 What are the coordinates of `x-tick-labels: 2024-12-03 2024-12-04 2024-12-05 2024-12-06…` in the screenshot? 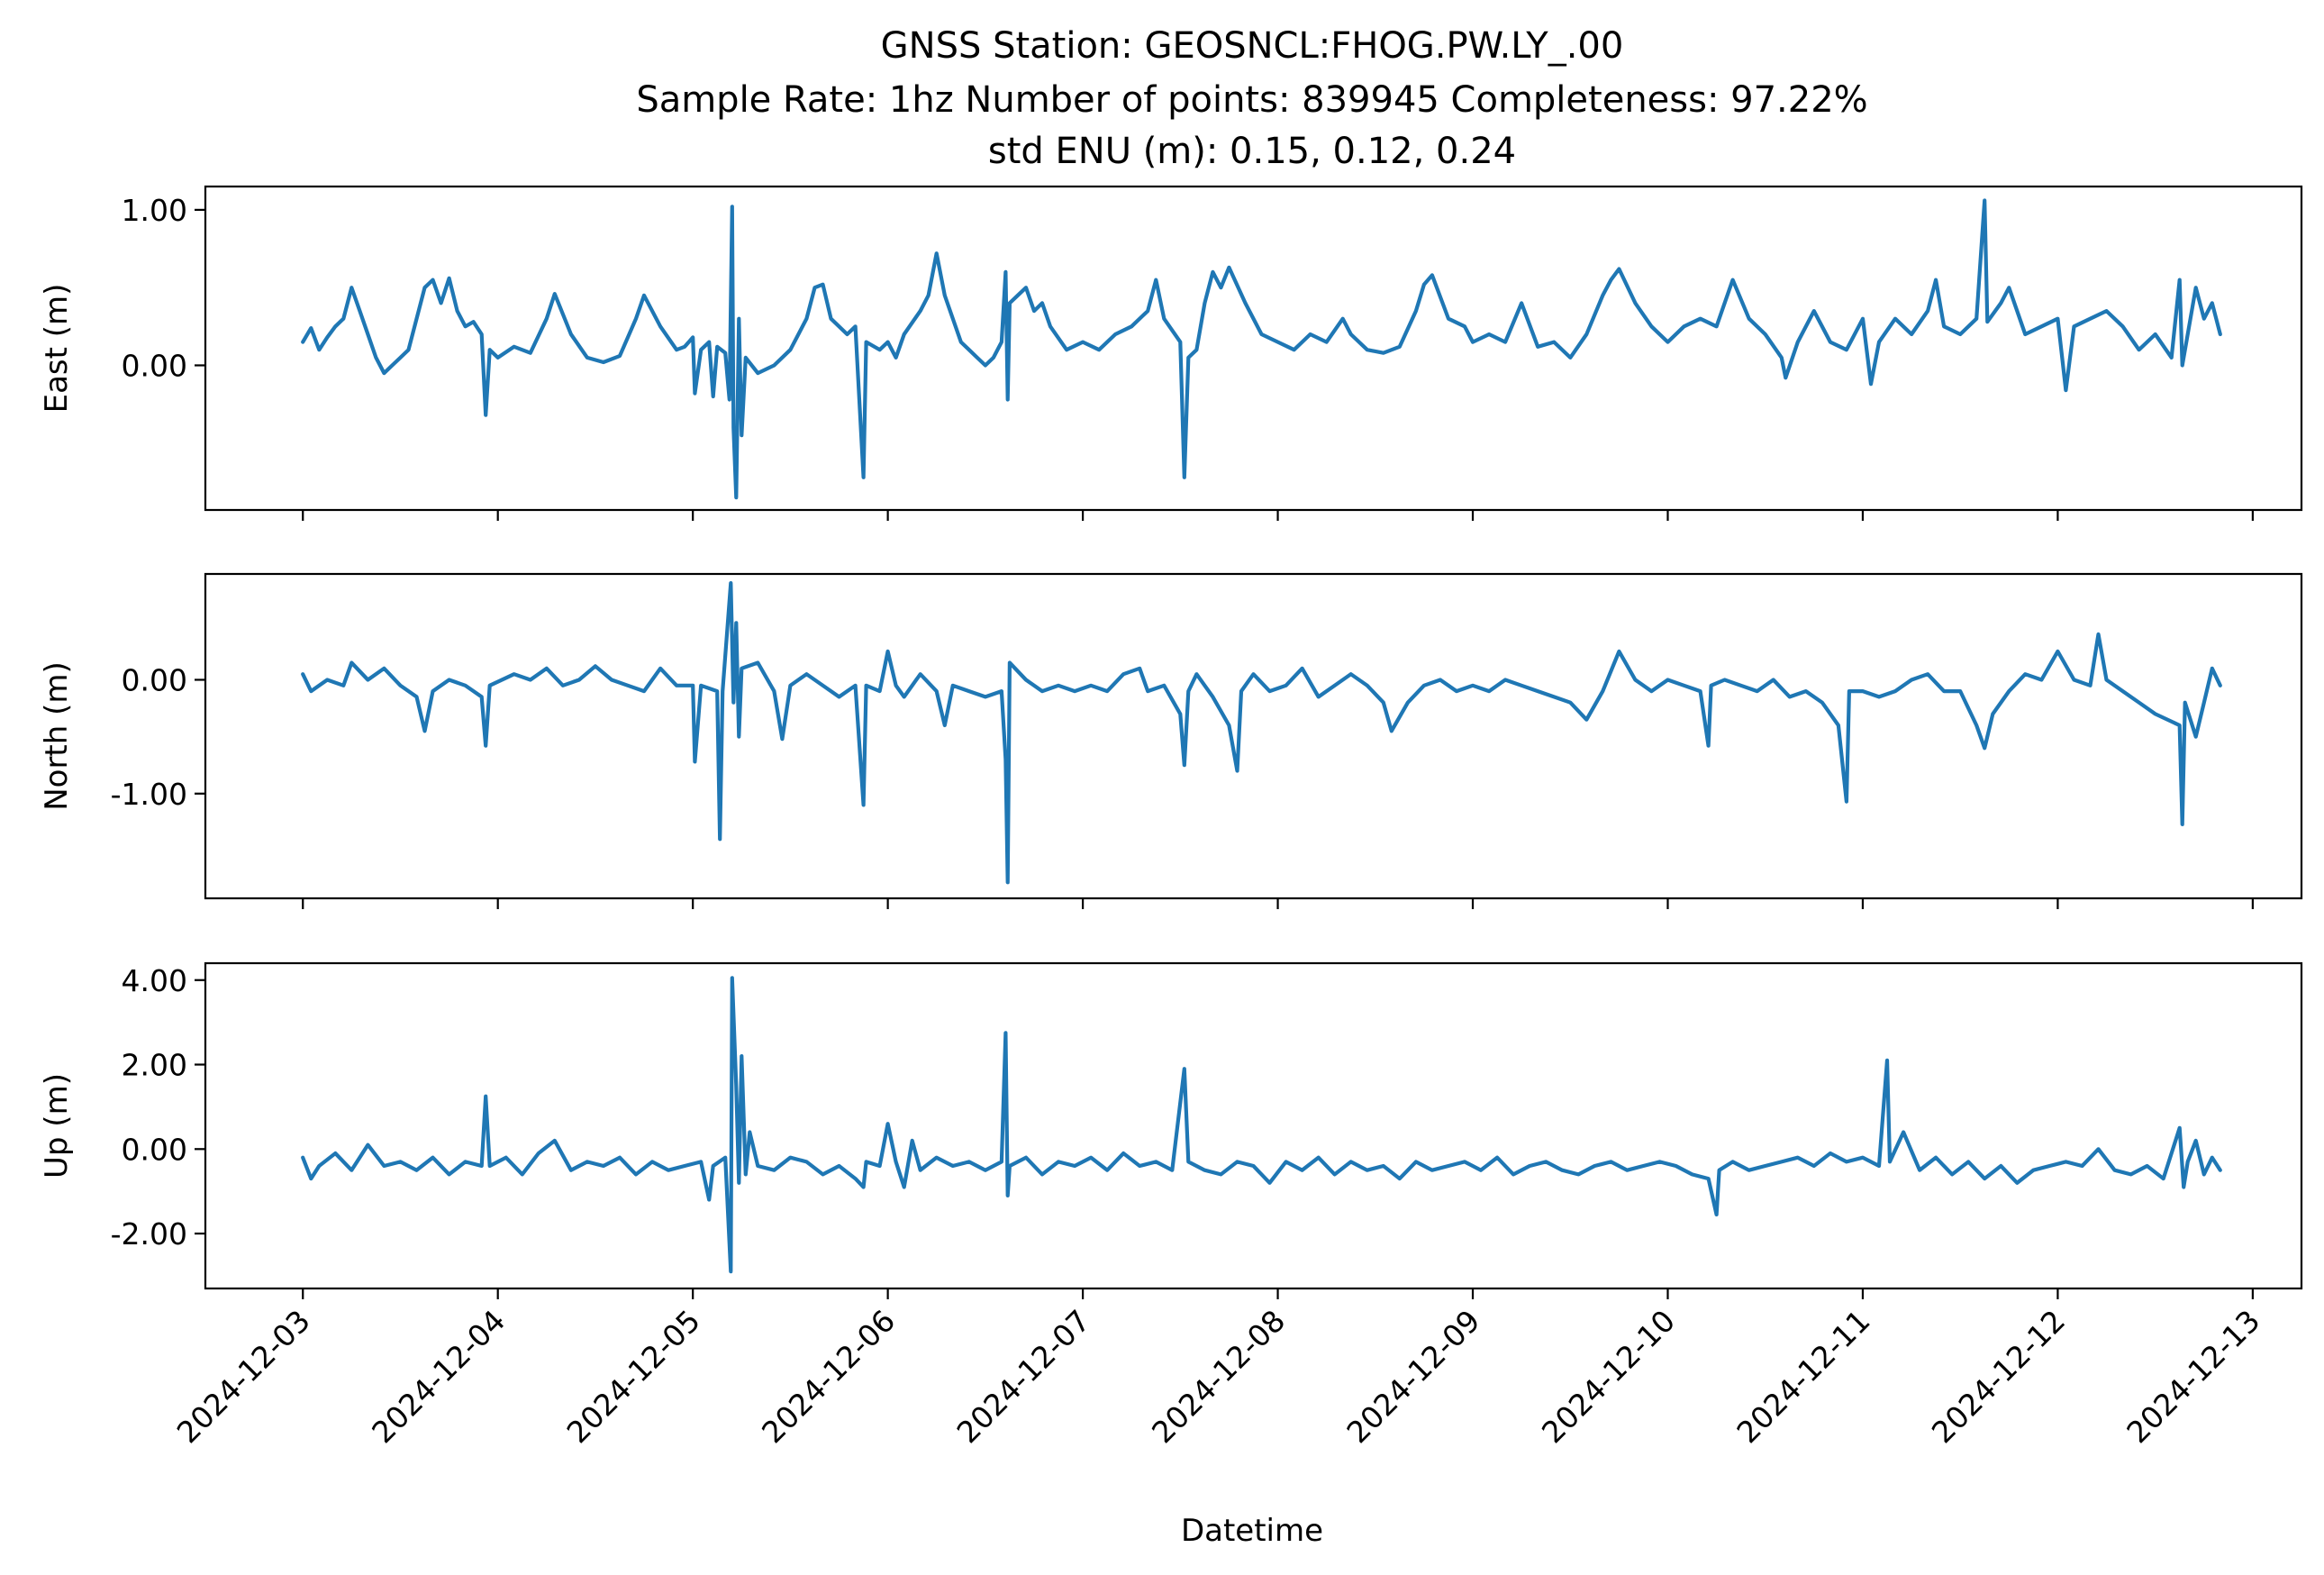 It's located at (1218, 1376).